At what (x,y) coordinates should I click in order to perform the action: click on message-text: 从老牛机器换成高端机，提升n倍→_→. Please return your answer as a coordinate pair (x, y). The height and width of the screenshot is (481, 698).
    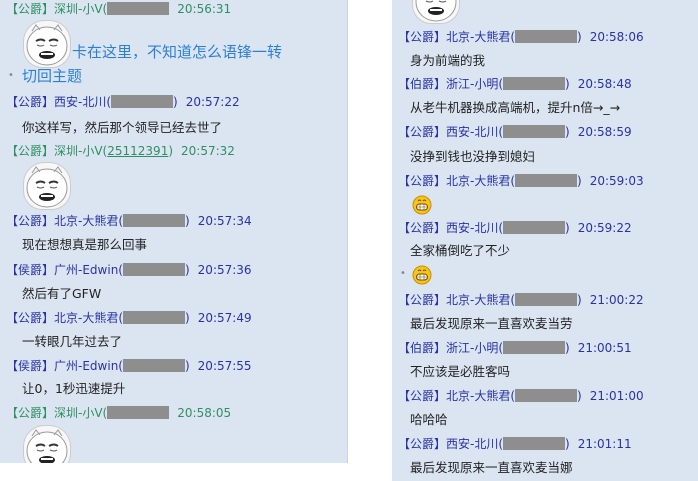
    Looking at the image, I should click on (515, 107).